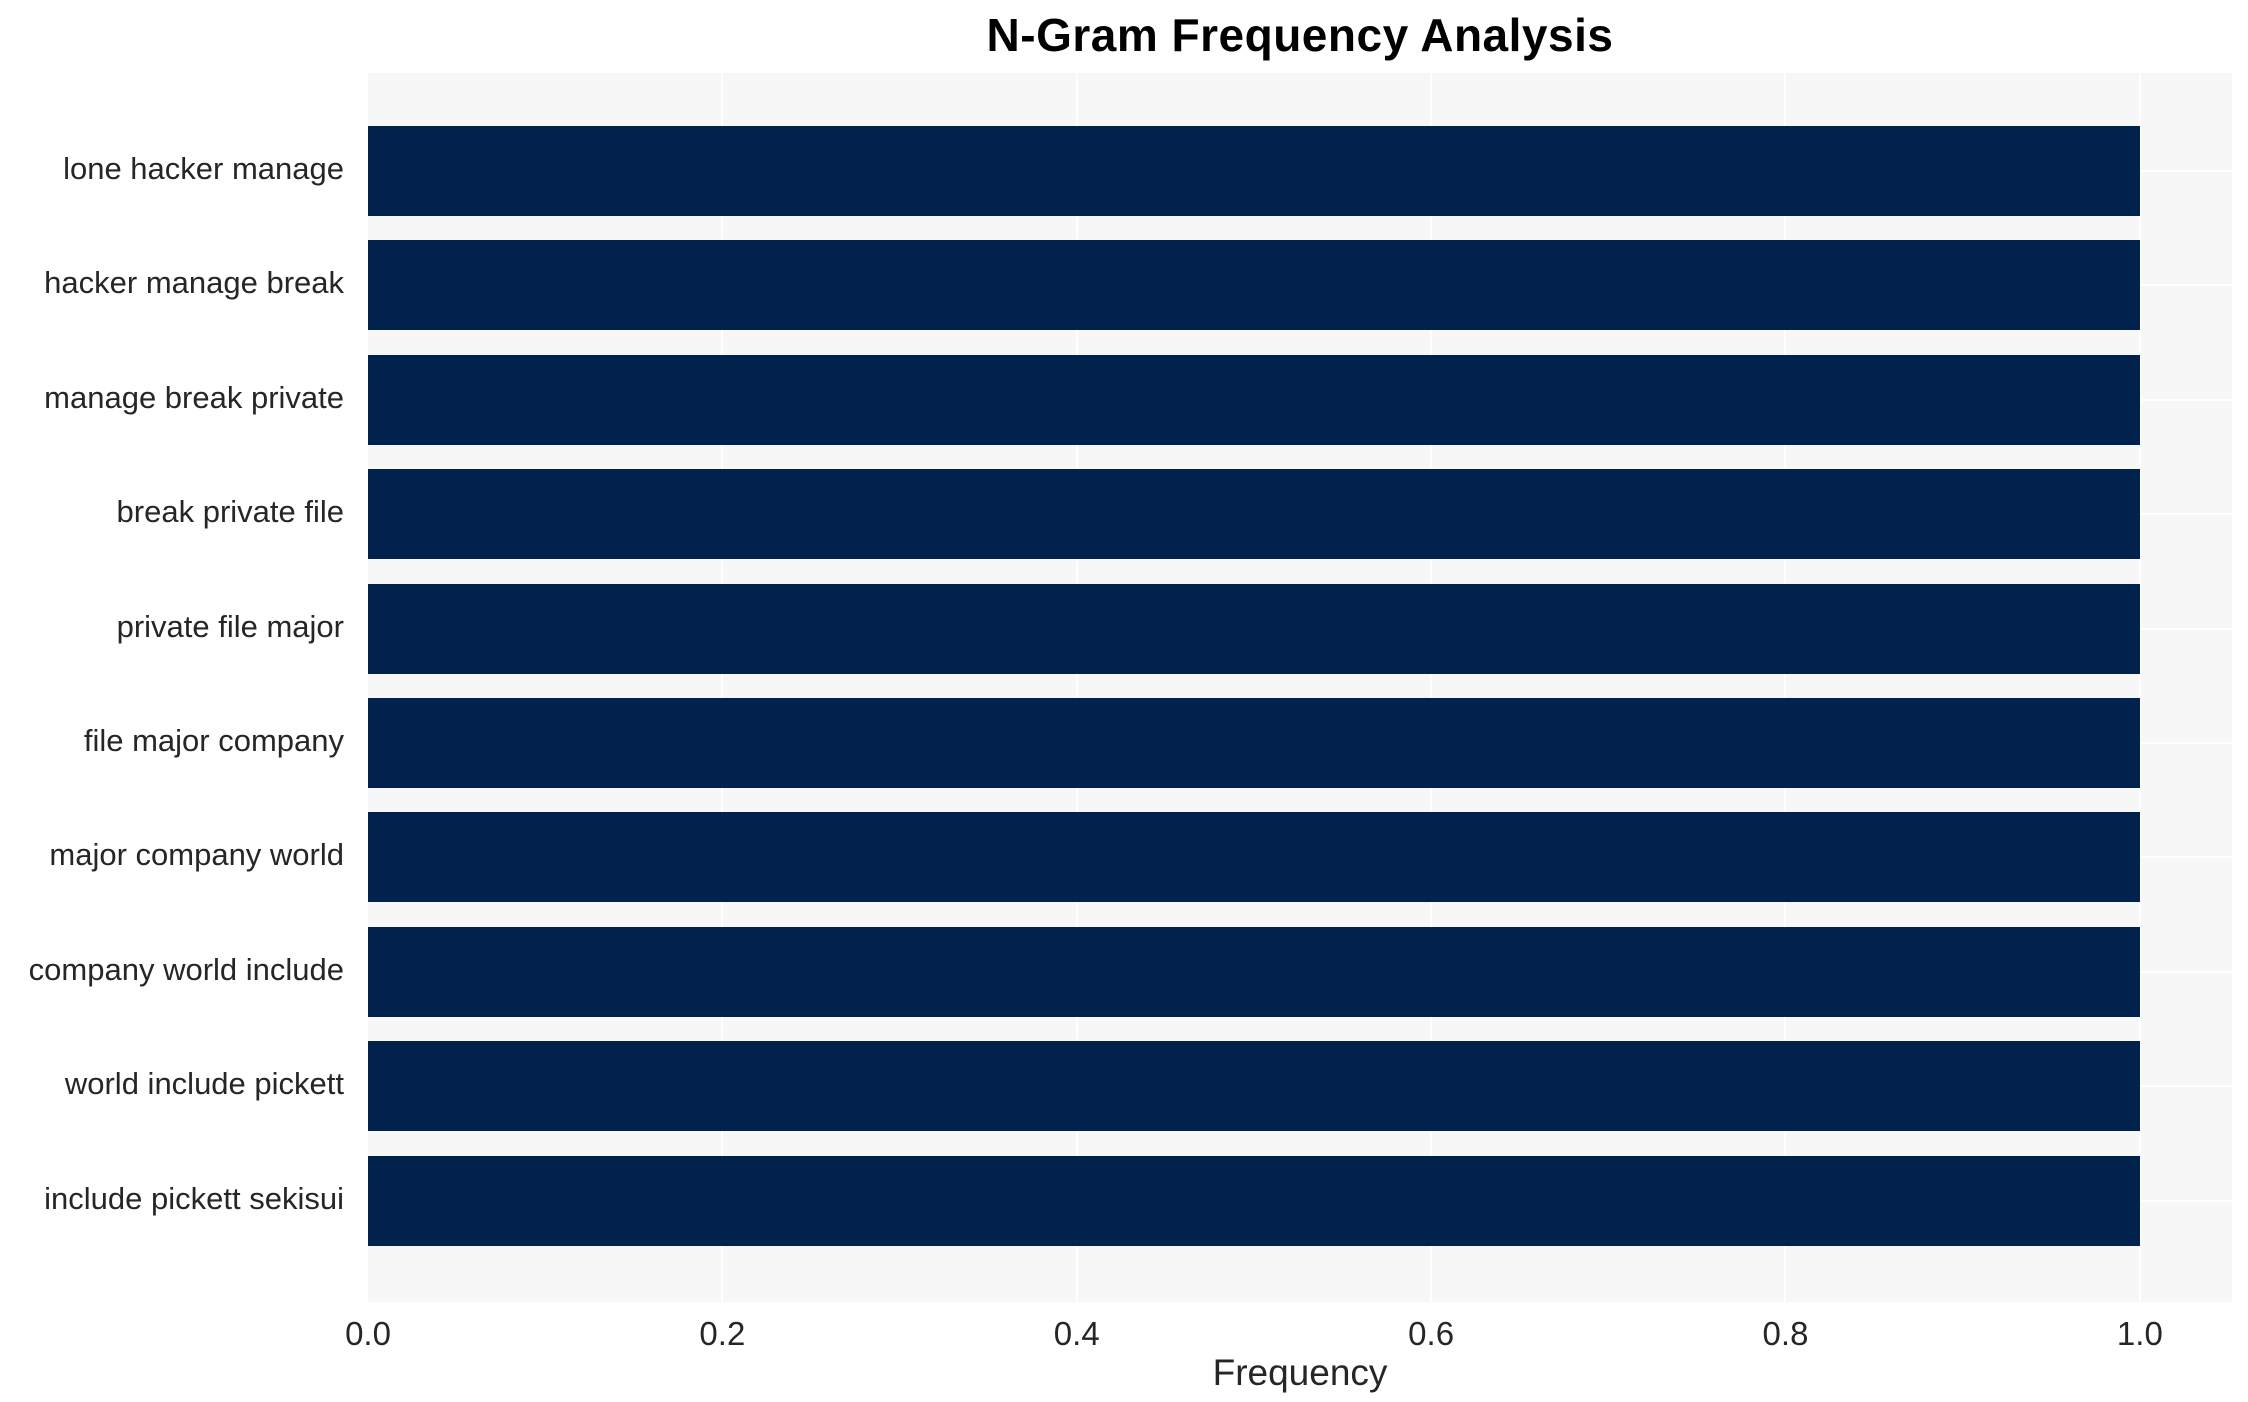  Describe the element at coordinates (230, 512) in the screenshot. I see `y-tick-label: break private file` at that location.